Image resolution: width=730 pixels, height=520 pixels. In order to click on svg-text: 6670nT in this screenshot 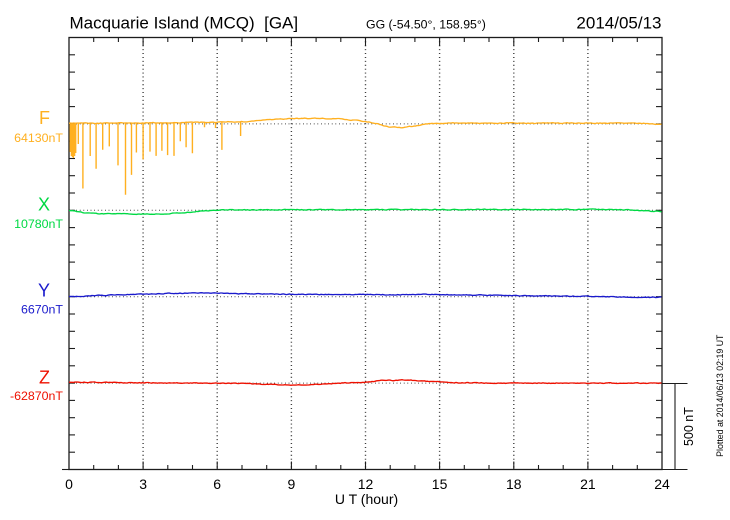, I will do `click(42, 310)`.